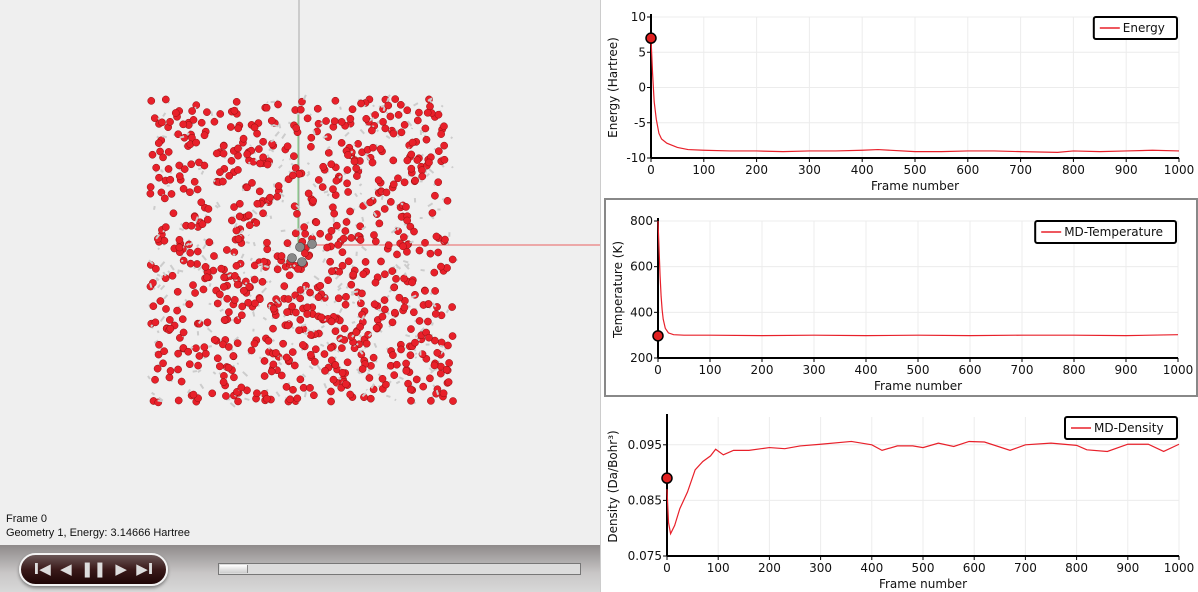 The height and width of the screenshot is (592, 1198). Describe the element at coordinates (658, 370) in the screenshot. I see `x-tick-label: 0` at that location.